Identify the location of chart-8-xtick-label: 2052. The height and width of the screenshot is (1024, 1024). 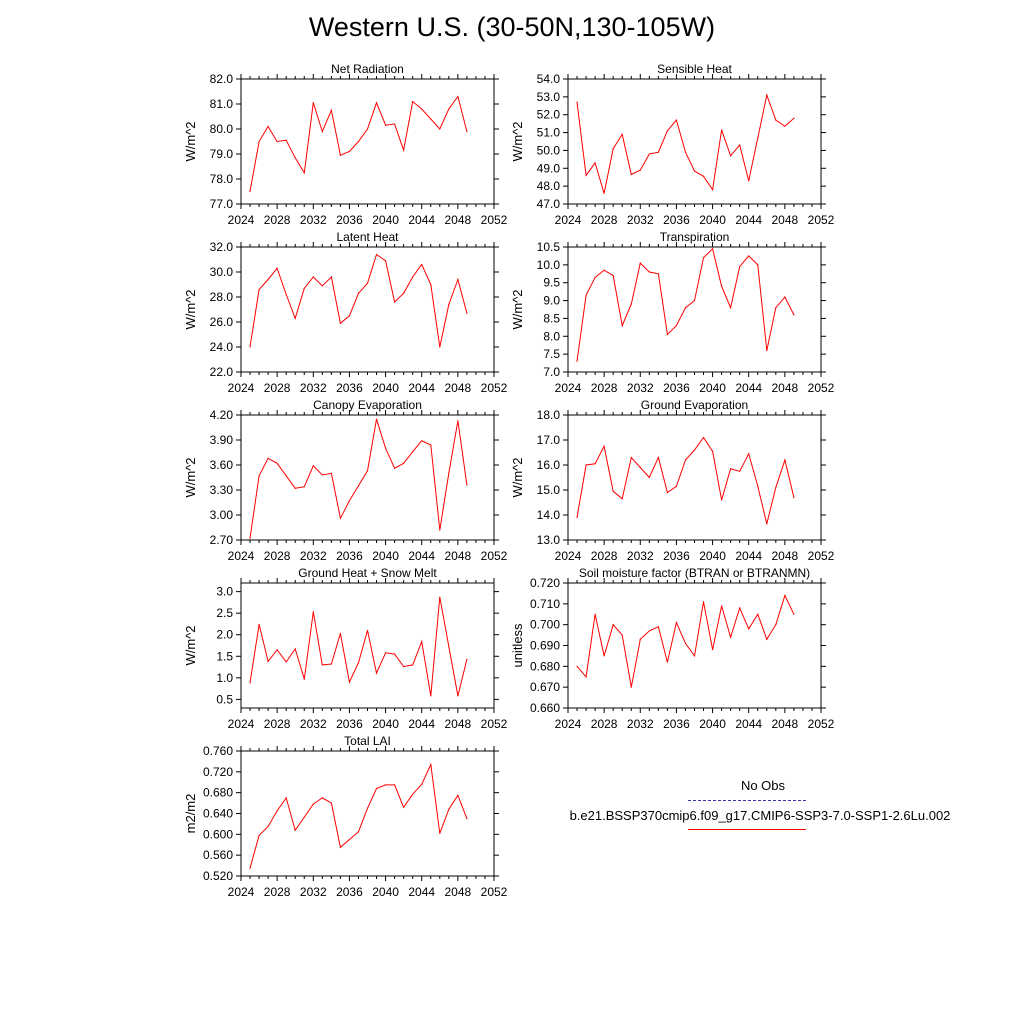
(821, 724).